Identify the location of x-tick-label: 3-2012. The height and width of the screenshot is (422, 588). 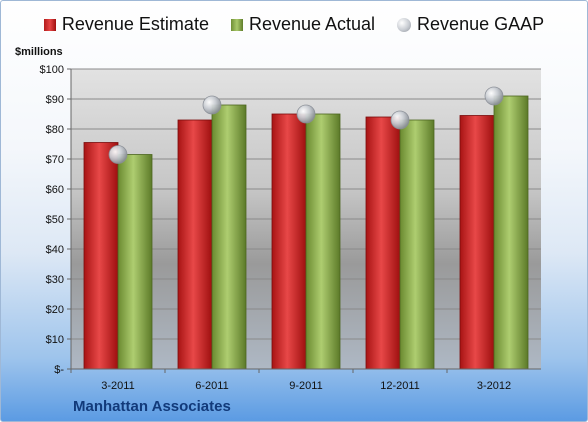
(494, 386).